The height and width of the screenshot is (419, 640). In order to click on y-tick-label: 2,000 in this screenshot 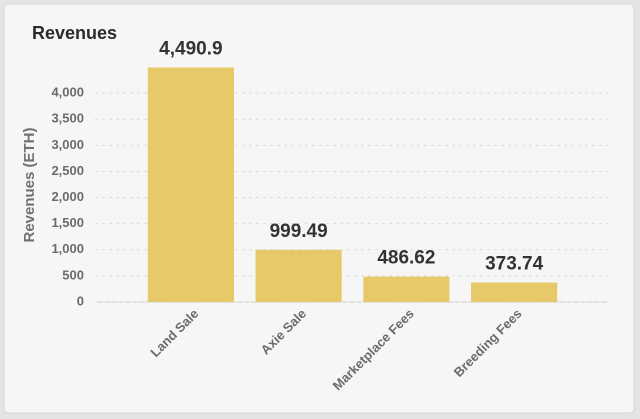, I will do `click(67, 196)`.